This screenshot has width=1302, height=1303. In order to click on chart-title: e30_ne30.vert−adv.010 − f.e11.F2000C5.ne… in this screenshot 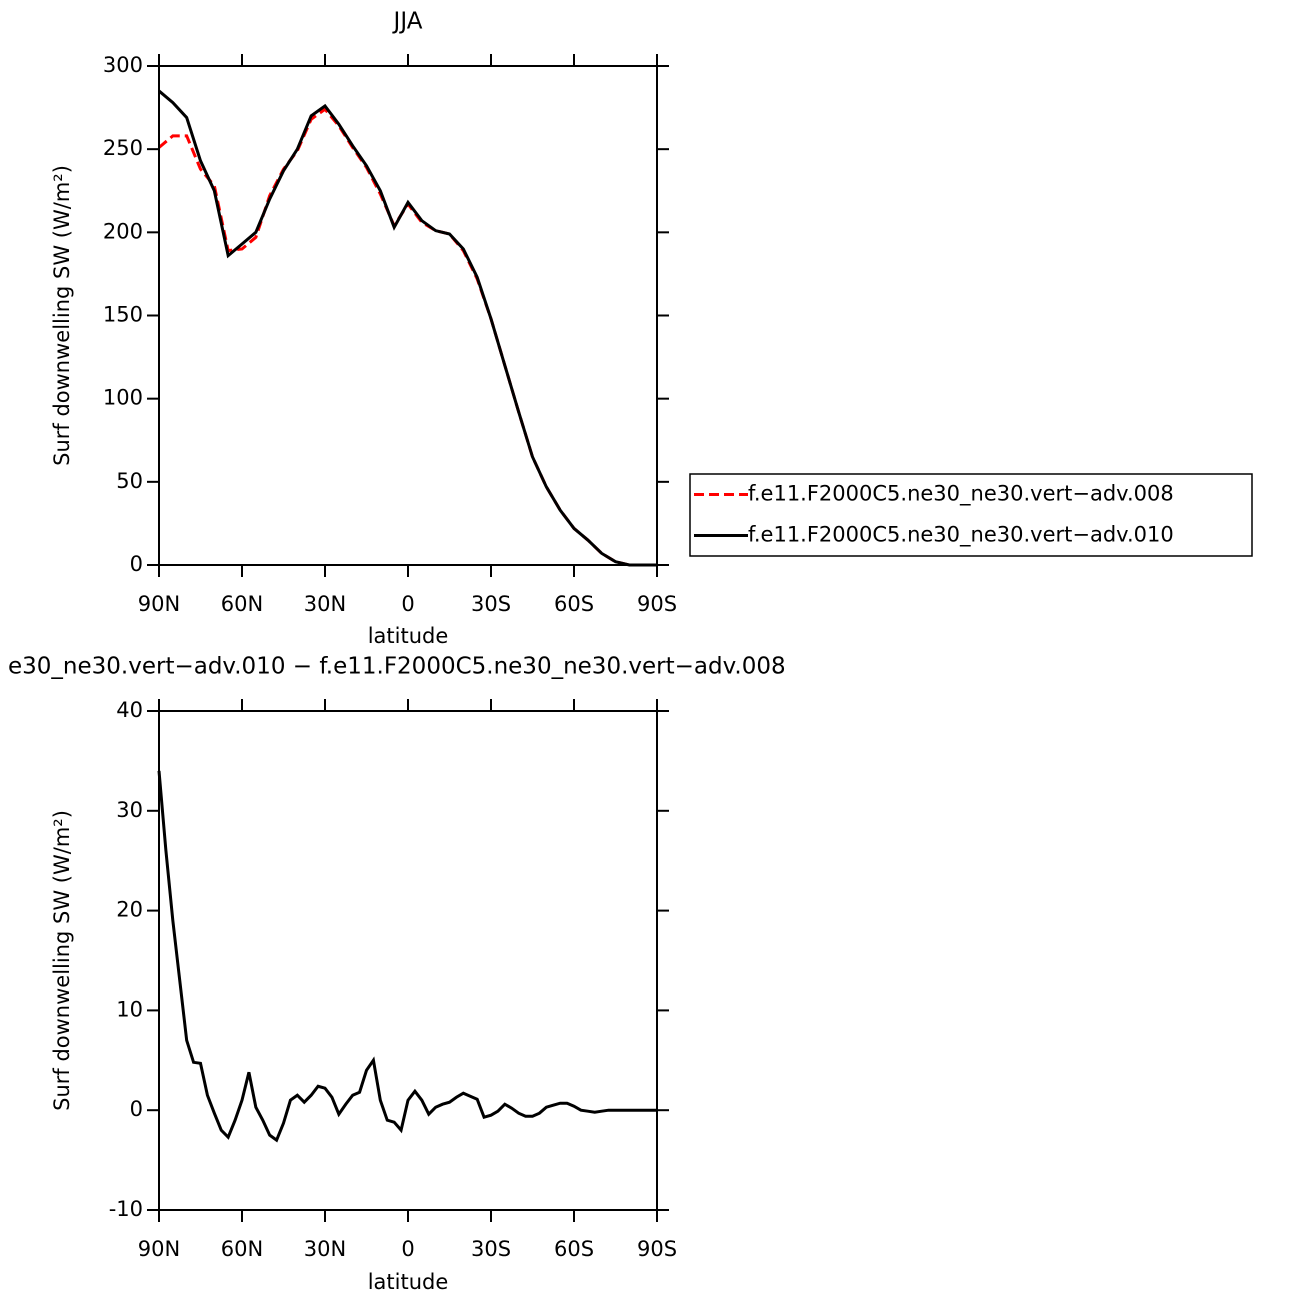, I will do `click(397, 667)`.